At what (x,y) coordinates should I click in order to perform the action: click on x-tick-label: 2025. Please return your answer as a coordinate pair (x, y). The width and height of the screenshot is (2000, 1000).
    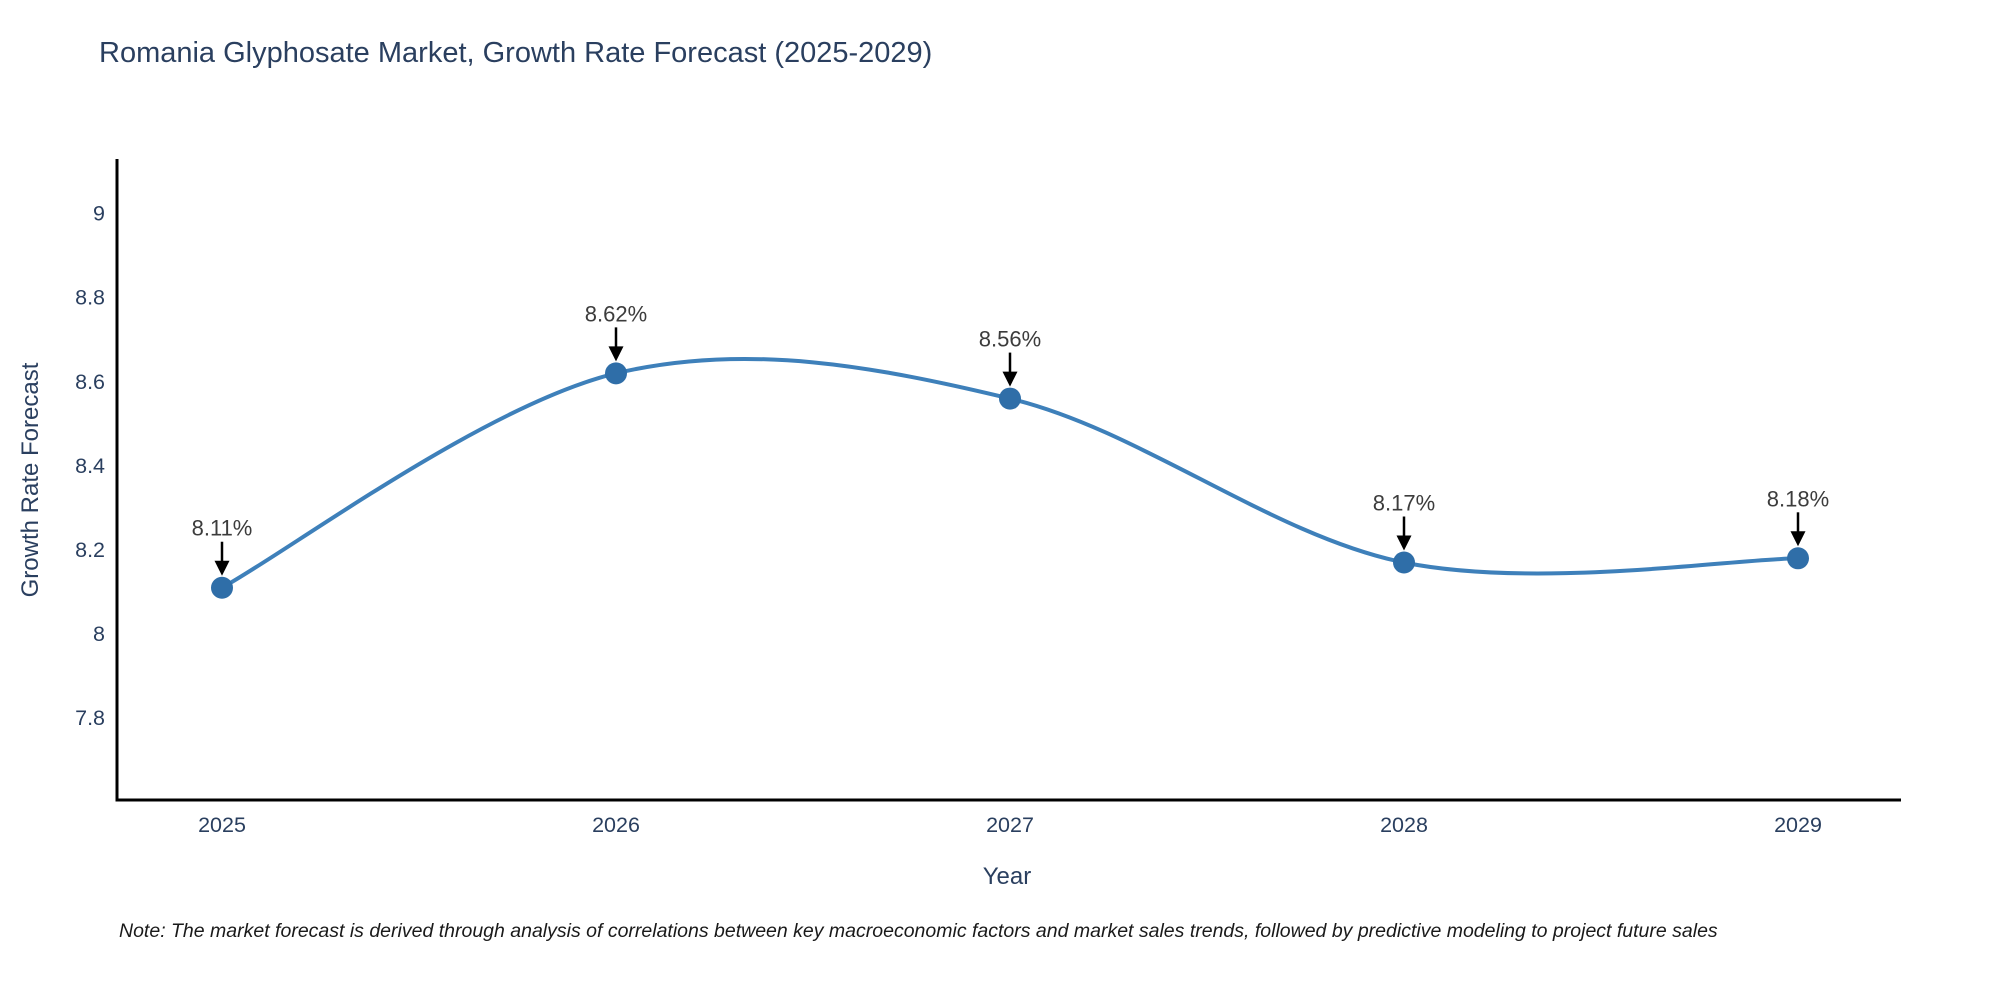
    Looking at the image, I should click on (222, 825).